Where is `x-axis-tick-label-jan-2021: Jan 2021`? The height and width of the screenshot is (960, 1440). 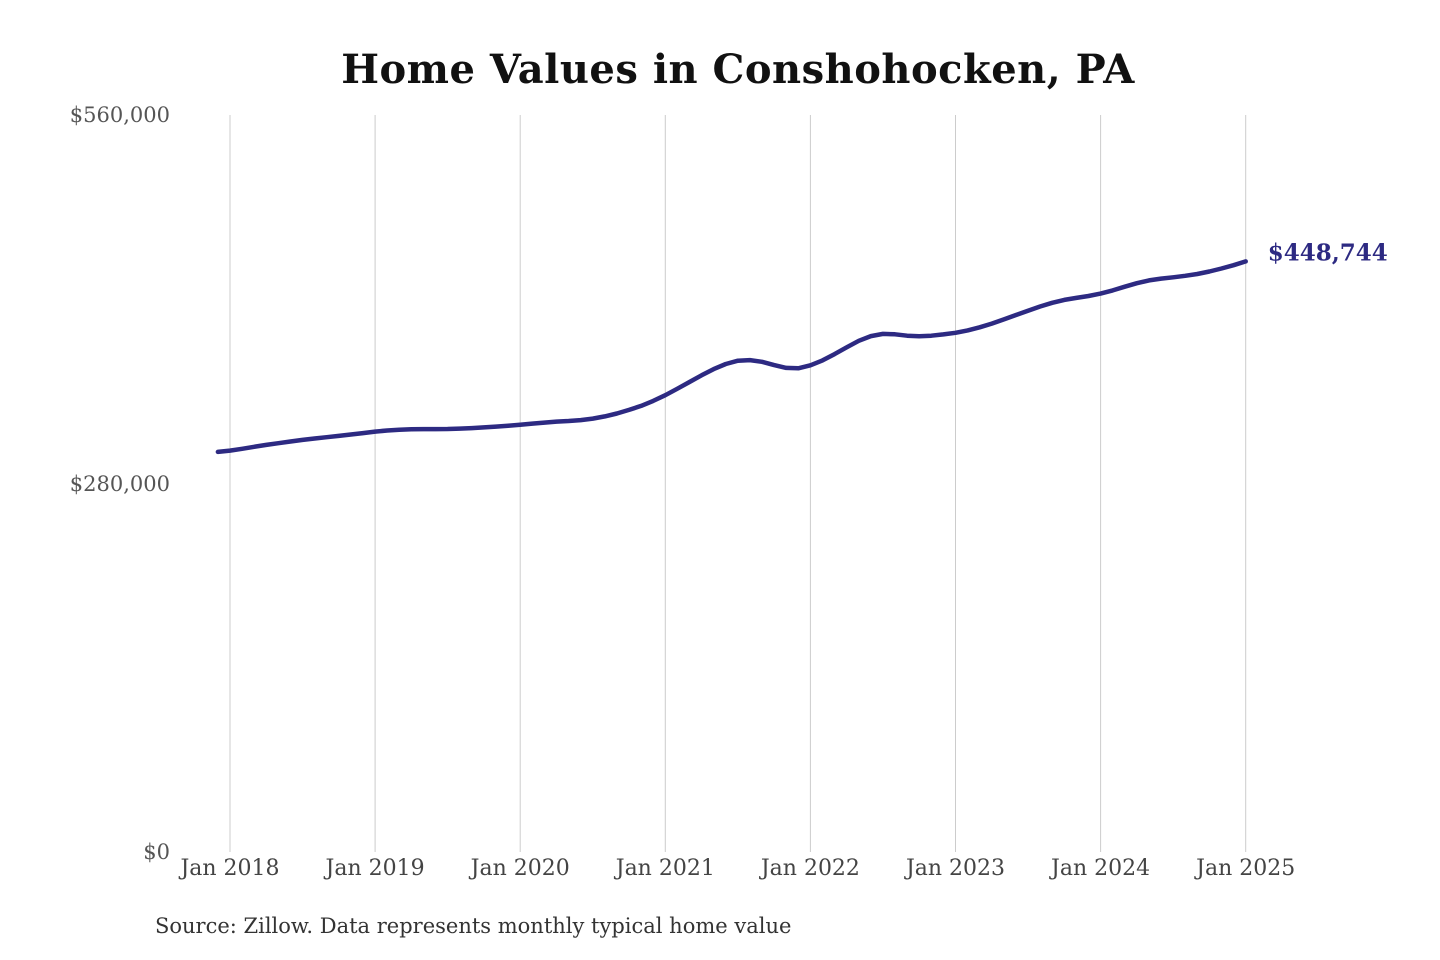
x-axis-tick-label-jan-2021: Jan 2021 is located at coordinates (665, 868).